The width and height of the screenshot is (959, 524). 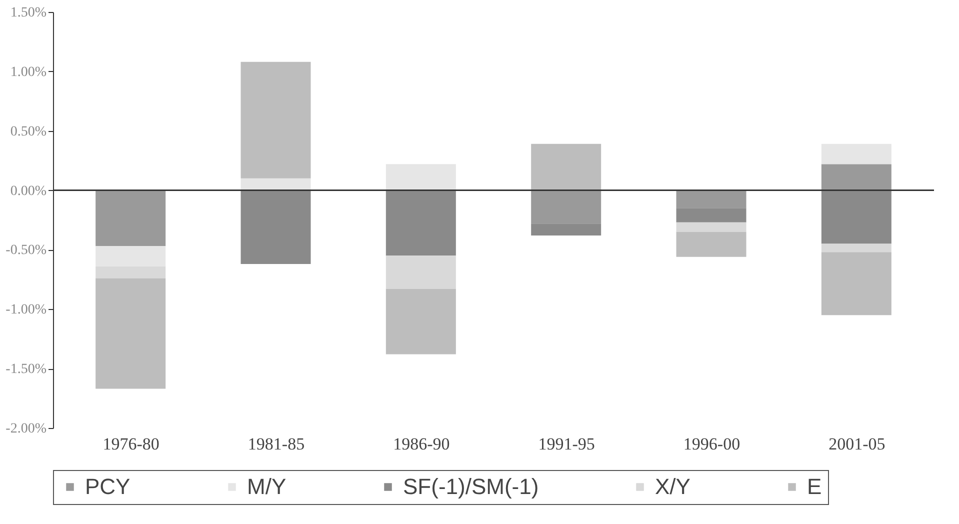 I want to click on y-tick-label: 0.50%, so click(x=28, y=132).